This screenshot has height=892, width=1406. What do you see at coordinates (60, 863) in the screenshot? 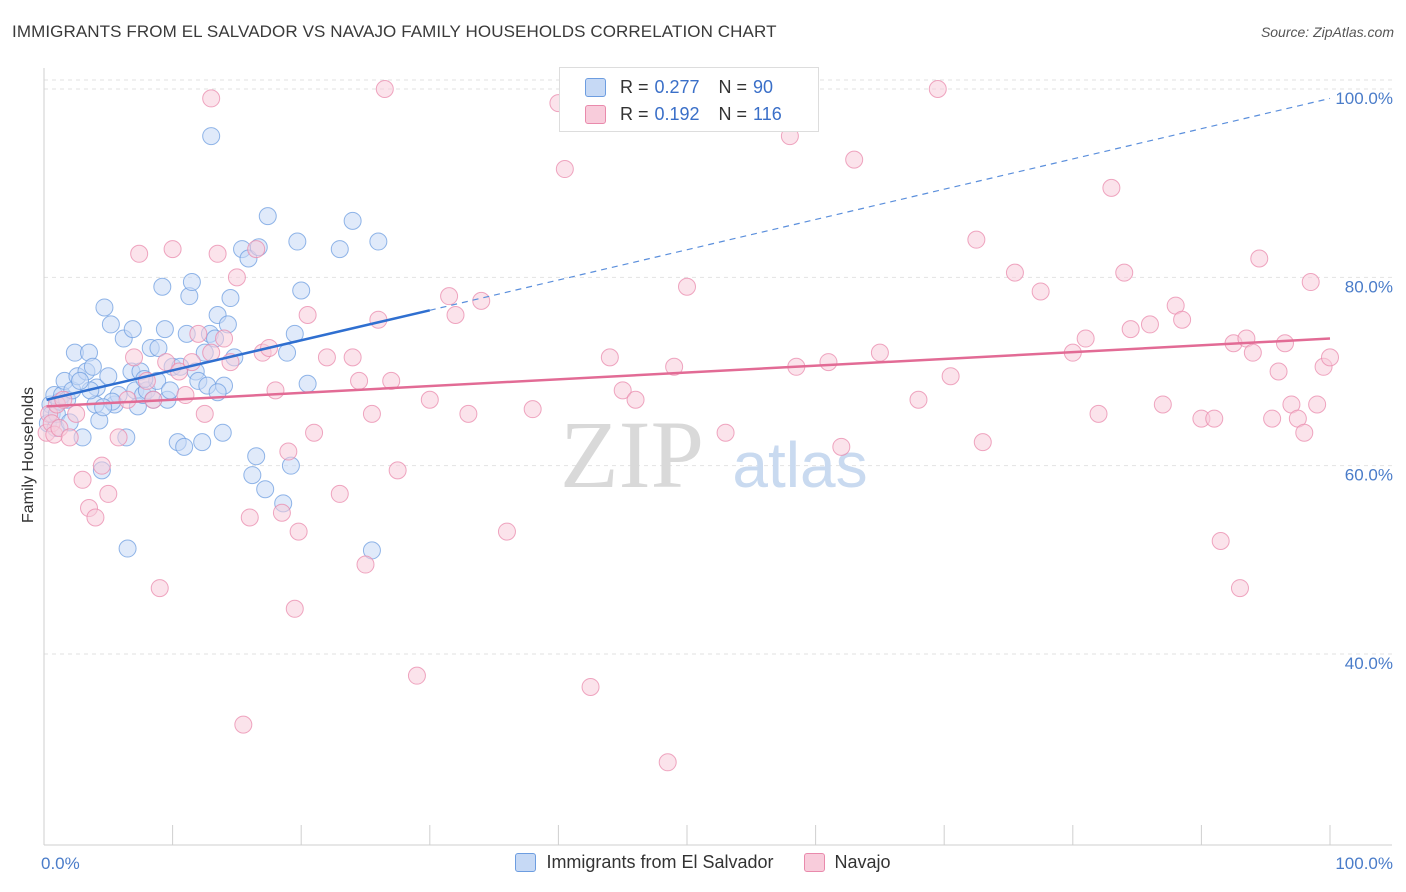
I see `x-tick-label: 0.0%` at bounding box center [60, 863].